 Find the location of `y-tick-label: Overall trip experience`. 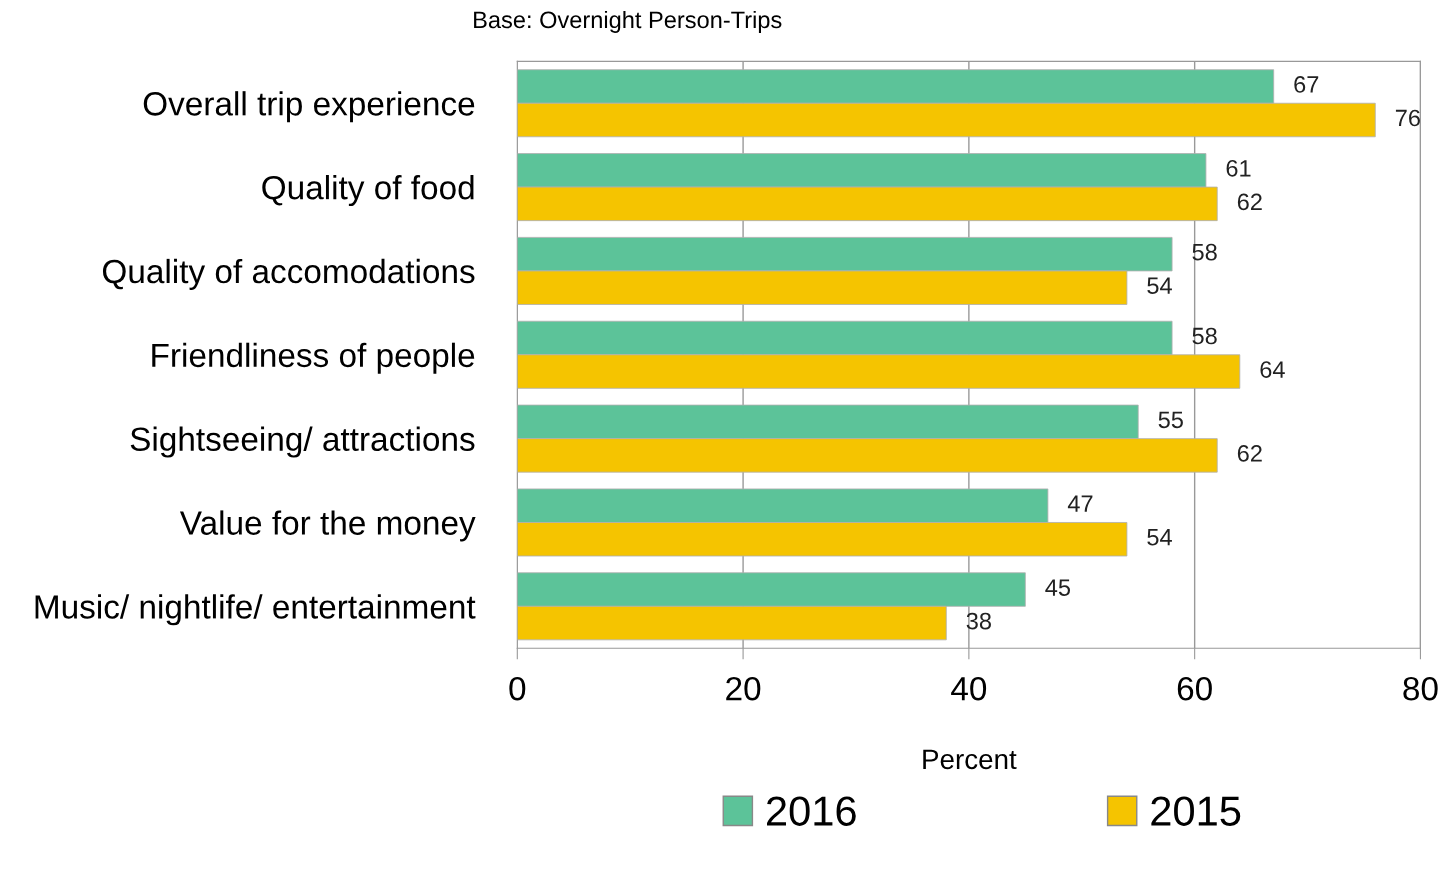

y-tick-label: Overall trip experience is located at coordinates (309, 107).